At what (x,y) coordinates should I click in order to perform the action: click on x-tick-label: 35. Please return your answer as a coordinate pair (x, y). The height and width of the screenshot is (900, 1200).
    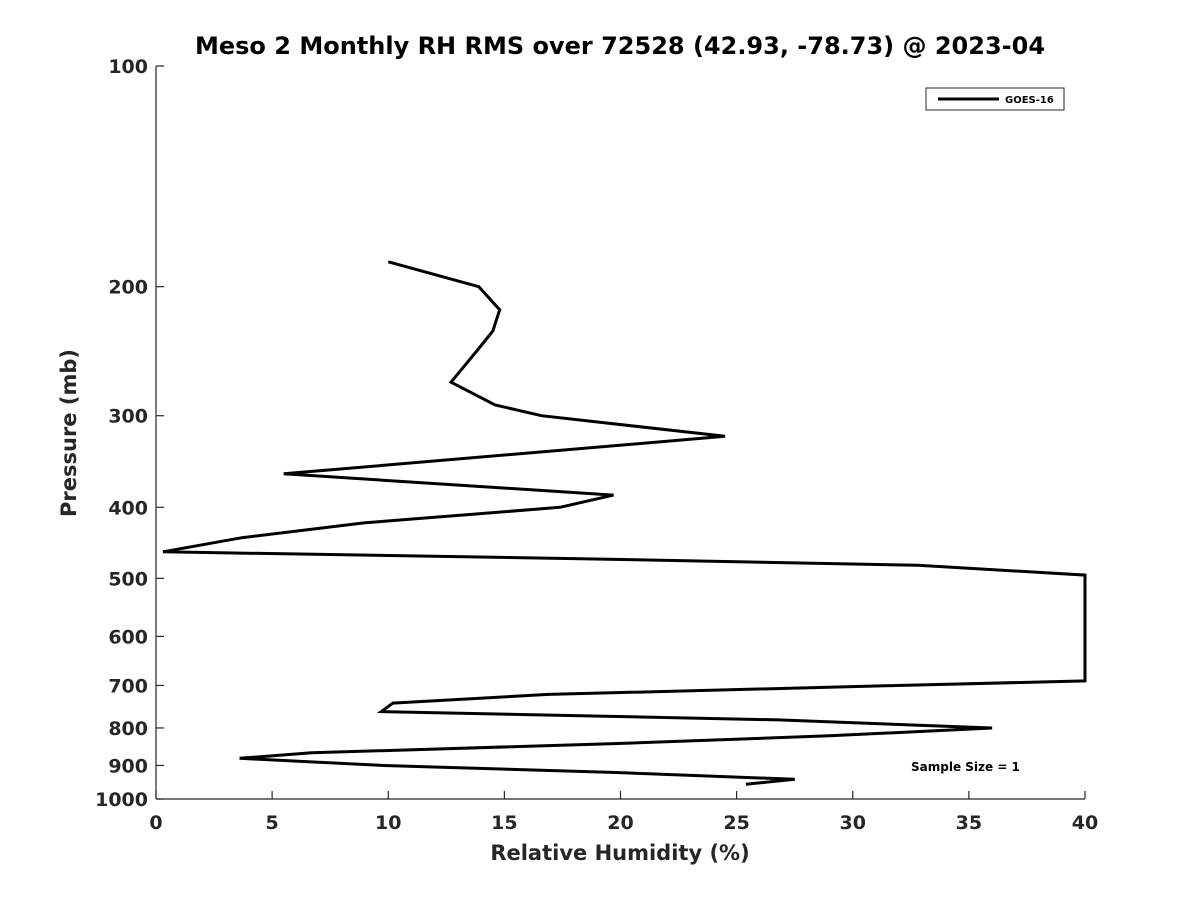
    Looking at the image, I should click on (969, 823).